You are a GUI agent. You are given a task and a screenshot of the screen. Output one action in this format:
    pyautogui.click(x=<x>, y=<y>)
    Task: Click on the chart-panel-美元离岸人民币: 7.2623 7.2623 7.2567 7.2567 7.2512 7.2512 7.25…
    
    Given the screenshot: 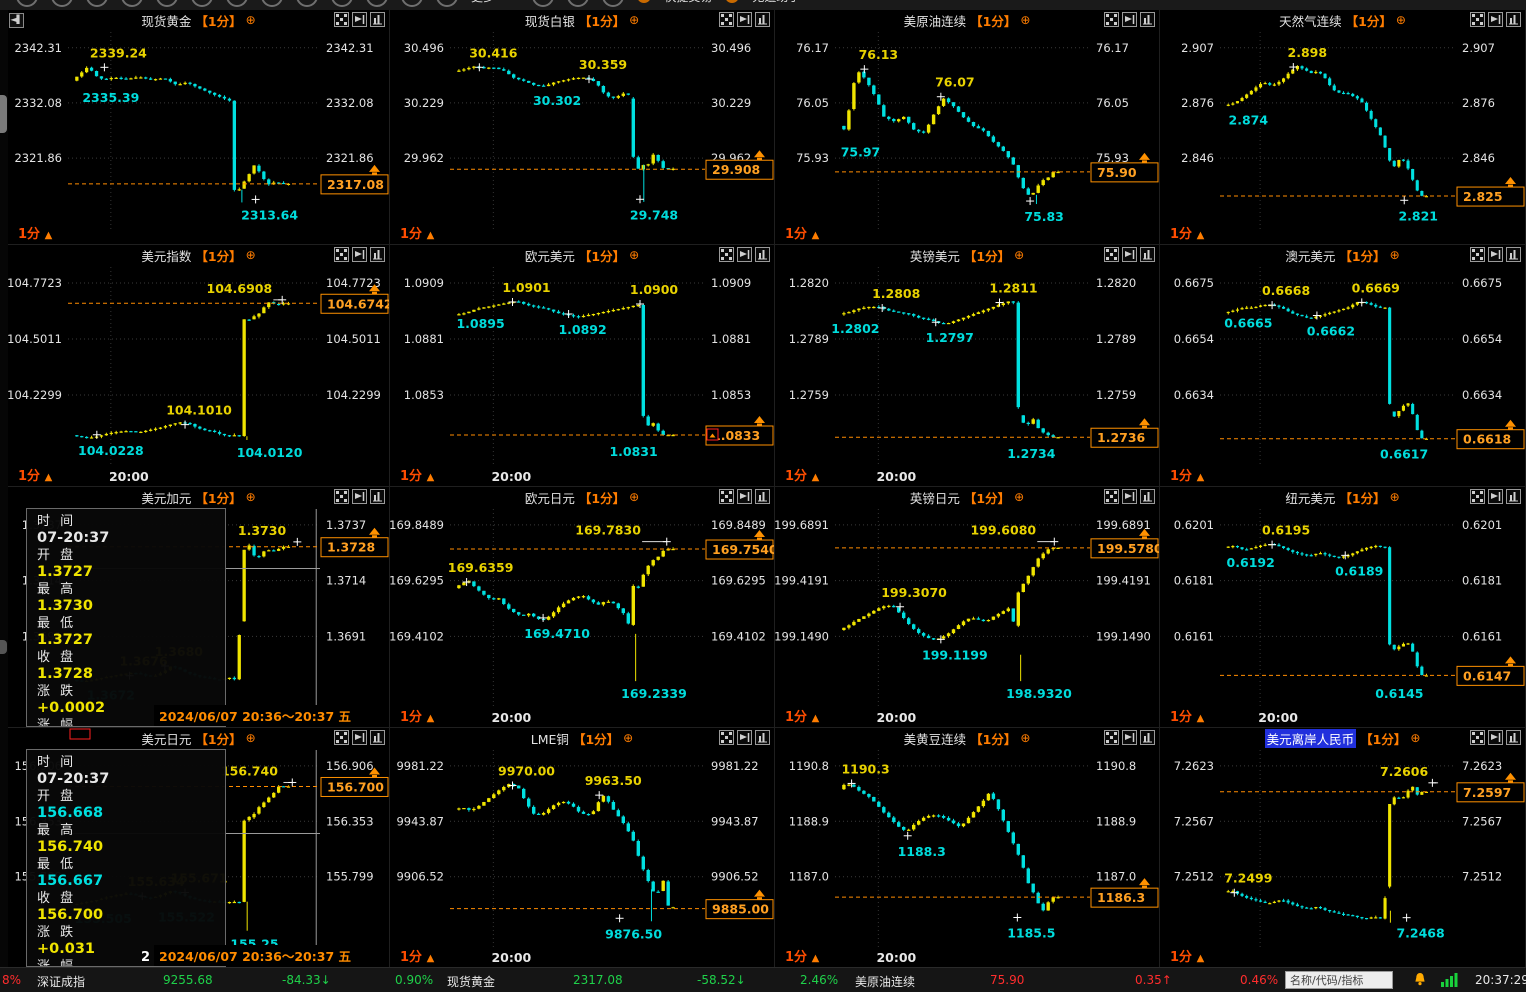 What is the action you would take?
    pyautogui.click(x=1343, y=848)
    